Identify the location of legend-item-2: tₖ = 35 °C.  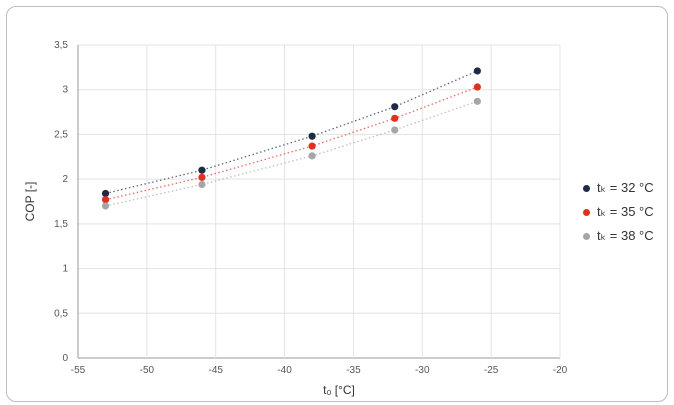
(618, 212).